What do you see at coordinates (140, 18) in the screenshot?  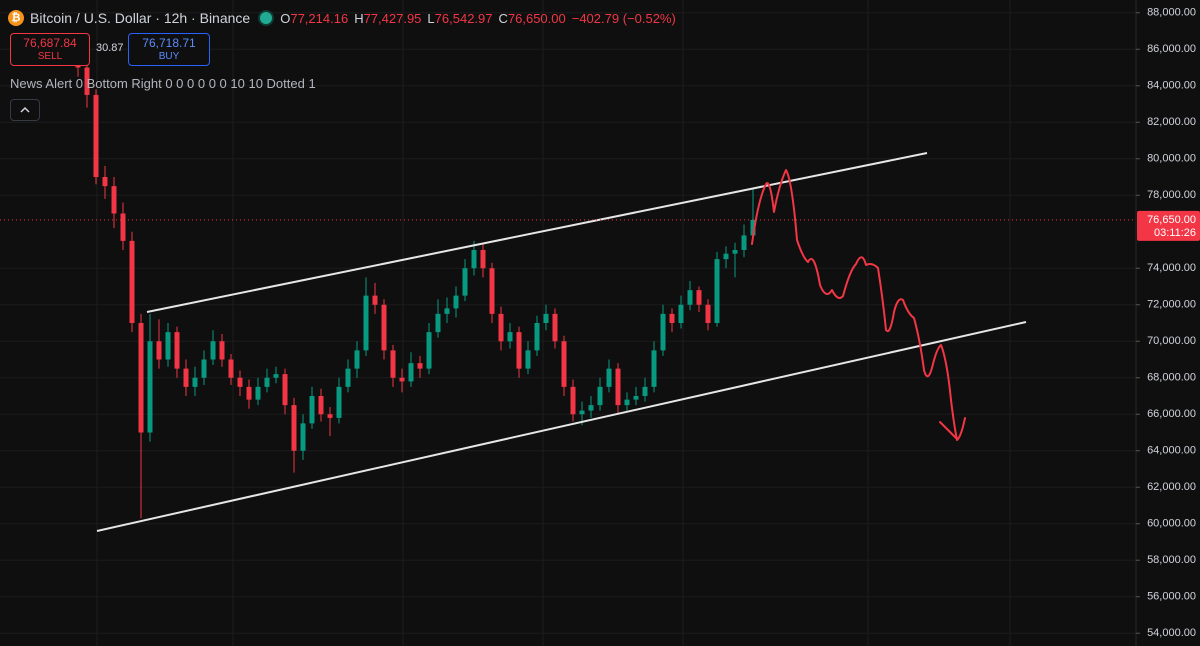 I see `symbol-title: Bitcoin / U.S. Dollar · 12h · Binance` at bounding box center [140, 18].